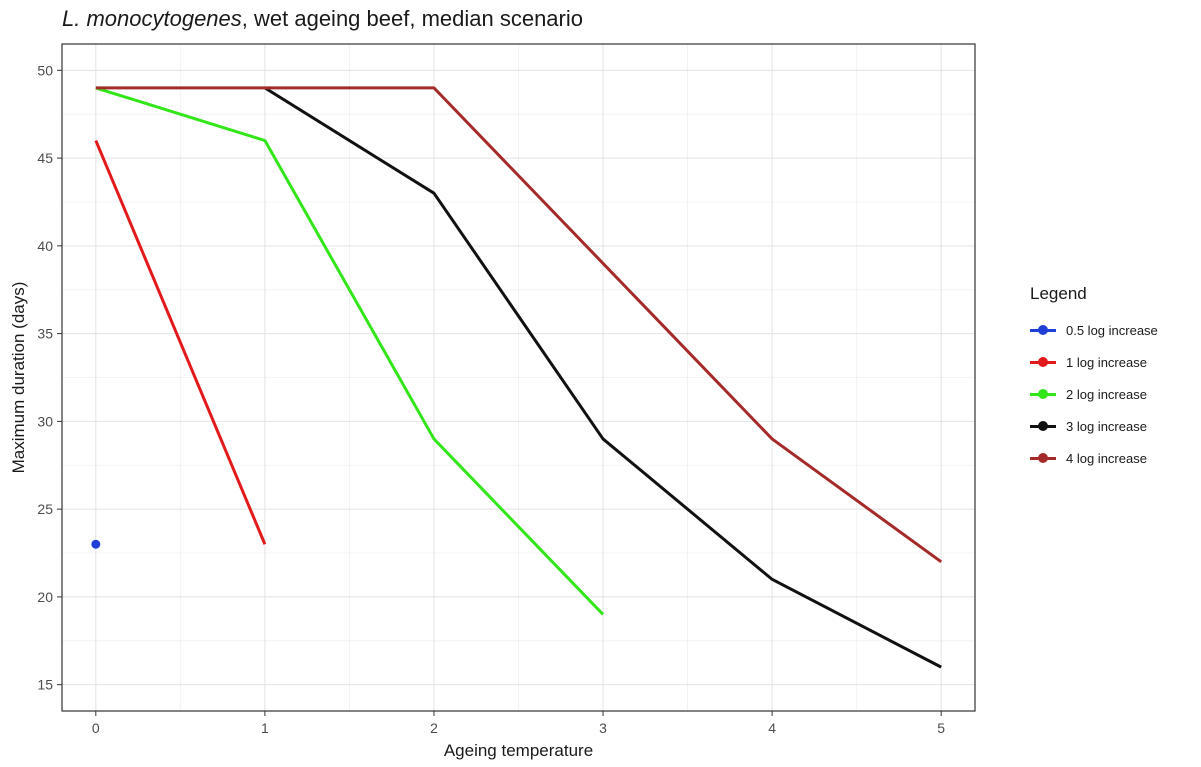 The image size is (1201, 767). I want to click on x-axis-title: Ageing temperature, so click(518, 750).